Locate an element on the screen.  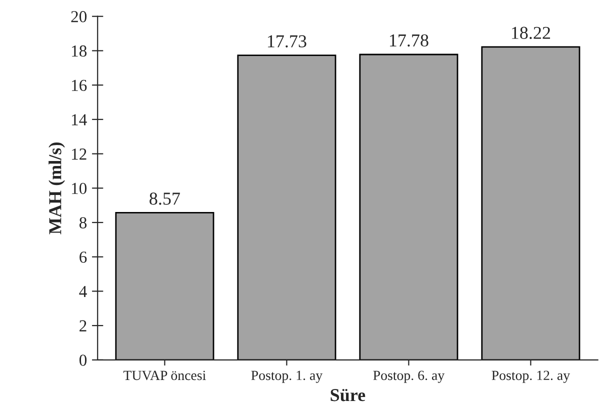
x-tick-label: Postop. 1. ay is located at coordinates (287, 376).